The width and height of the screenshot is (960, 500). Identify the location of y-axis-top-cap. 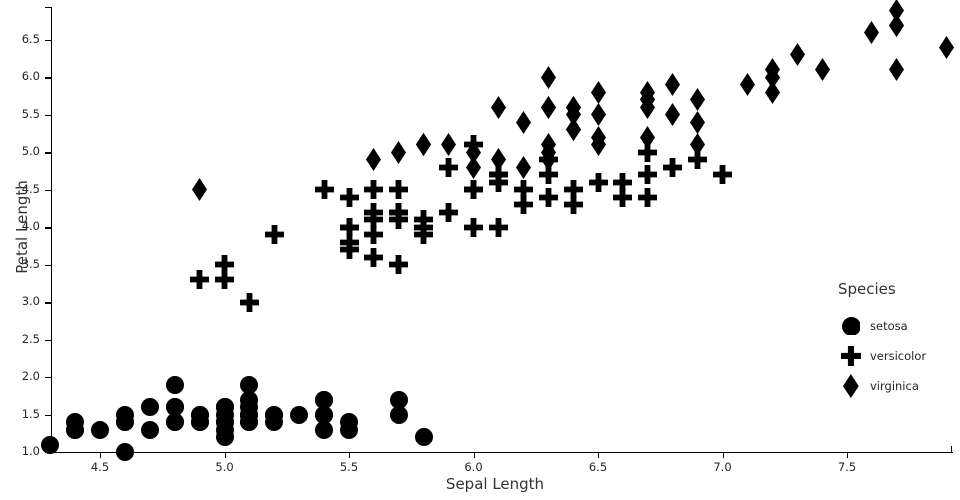
(48, 8).